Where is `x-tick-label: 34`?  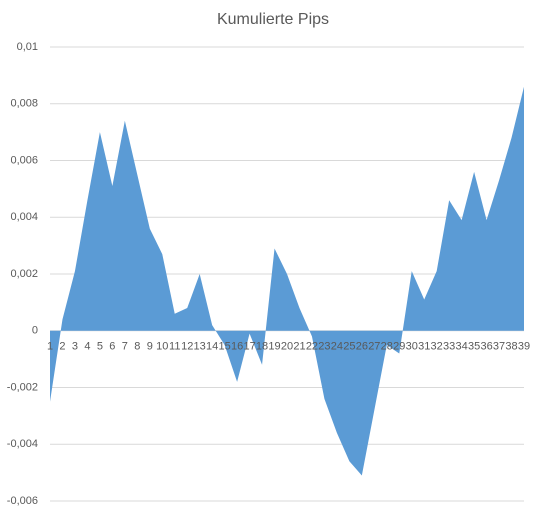 x-tick-label: 34 is located at coordinates (462, 347).